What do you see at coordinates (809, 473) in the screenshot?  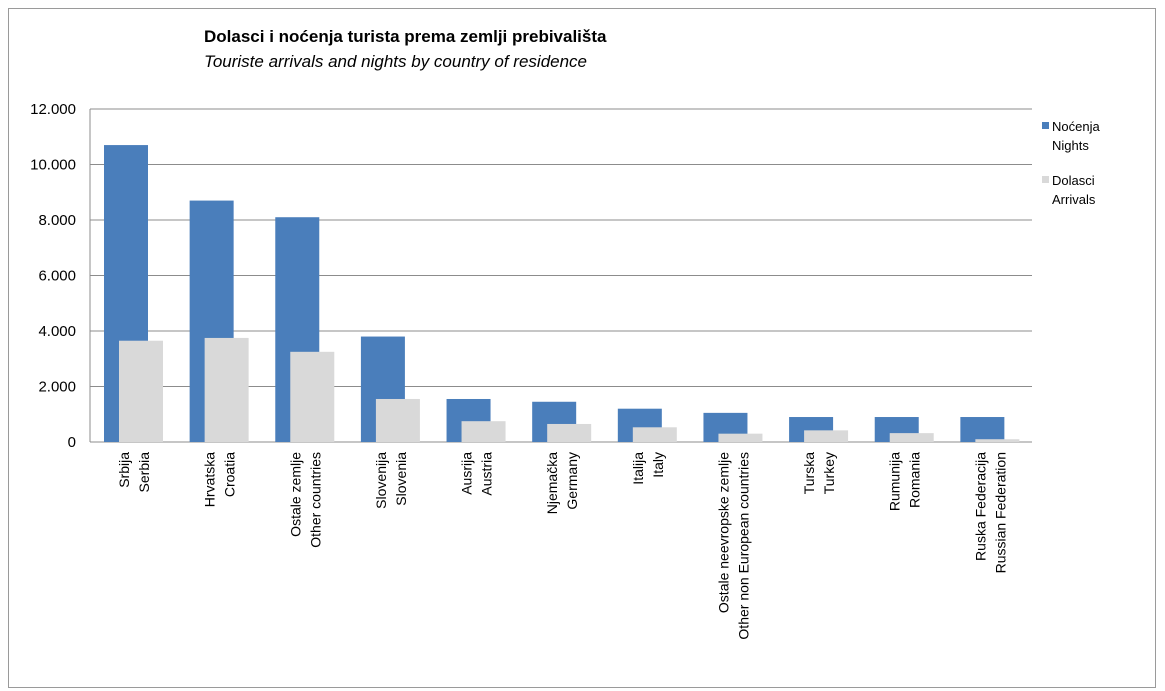 I see `x-tick-label-local: Turska` at bounding box center [809, 473].